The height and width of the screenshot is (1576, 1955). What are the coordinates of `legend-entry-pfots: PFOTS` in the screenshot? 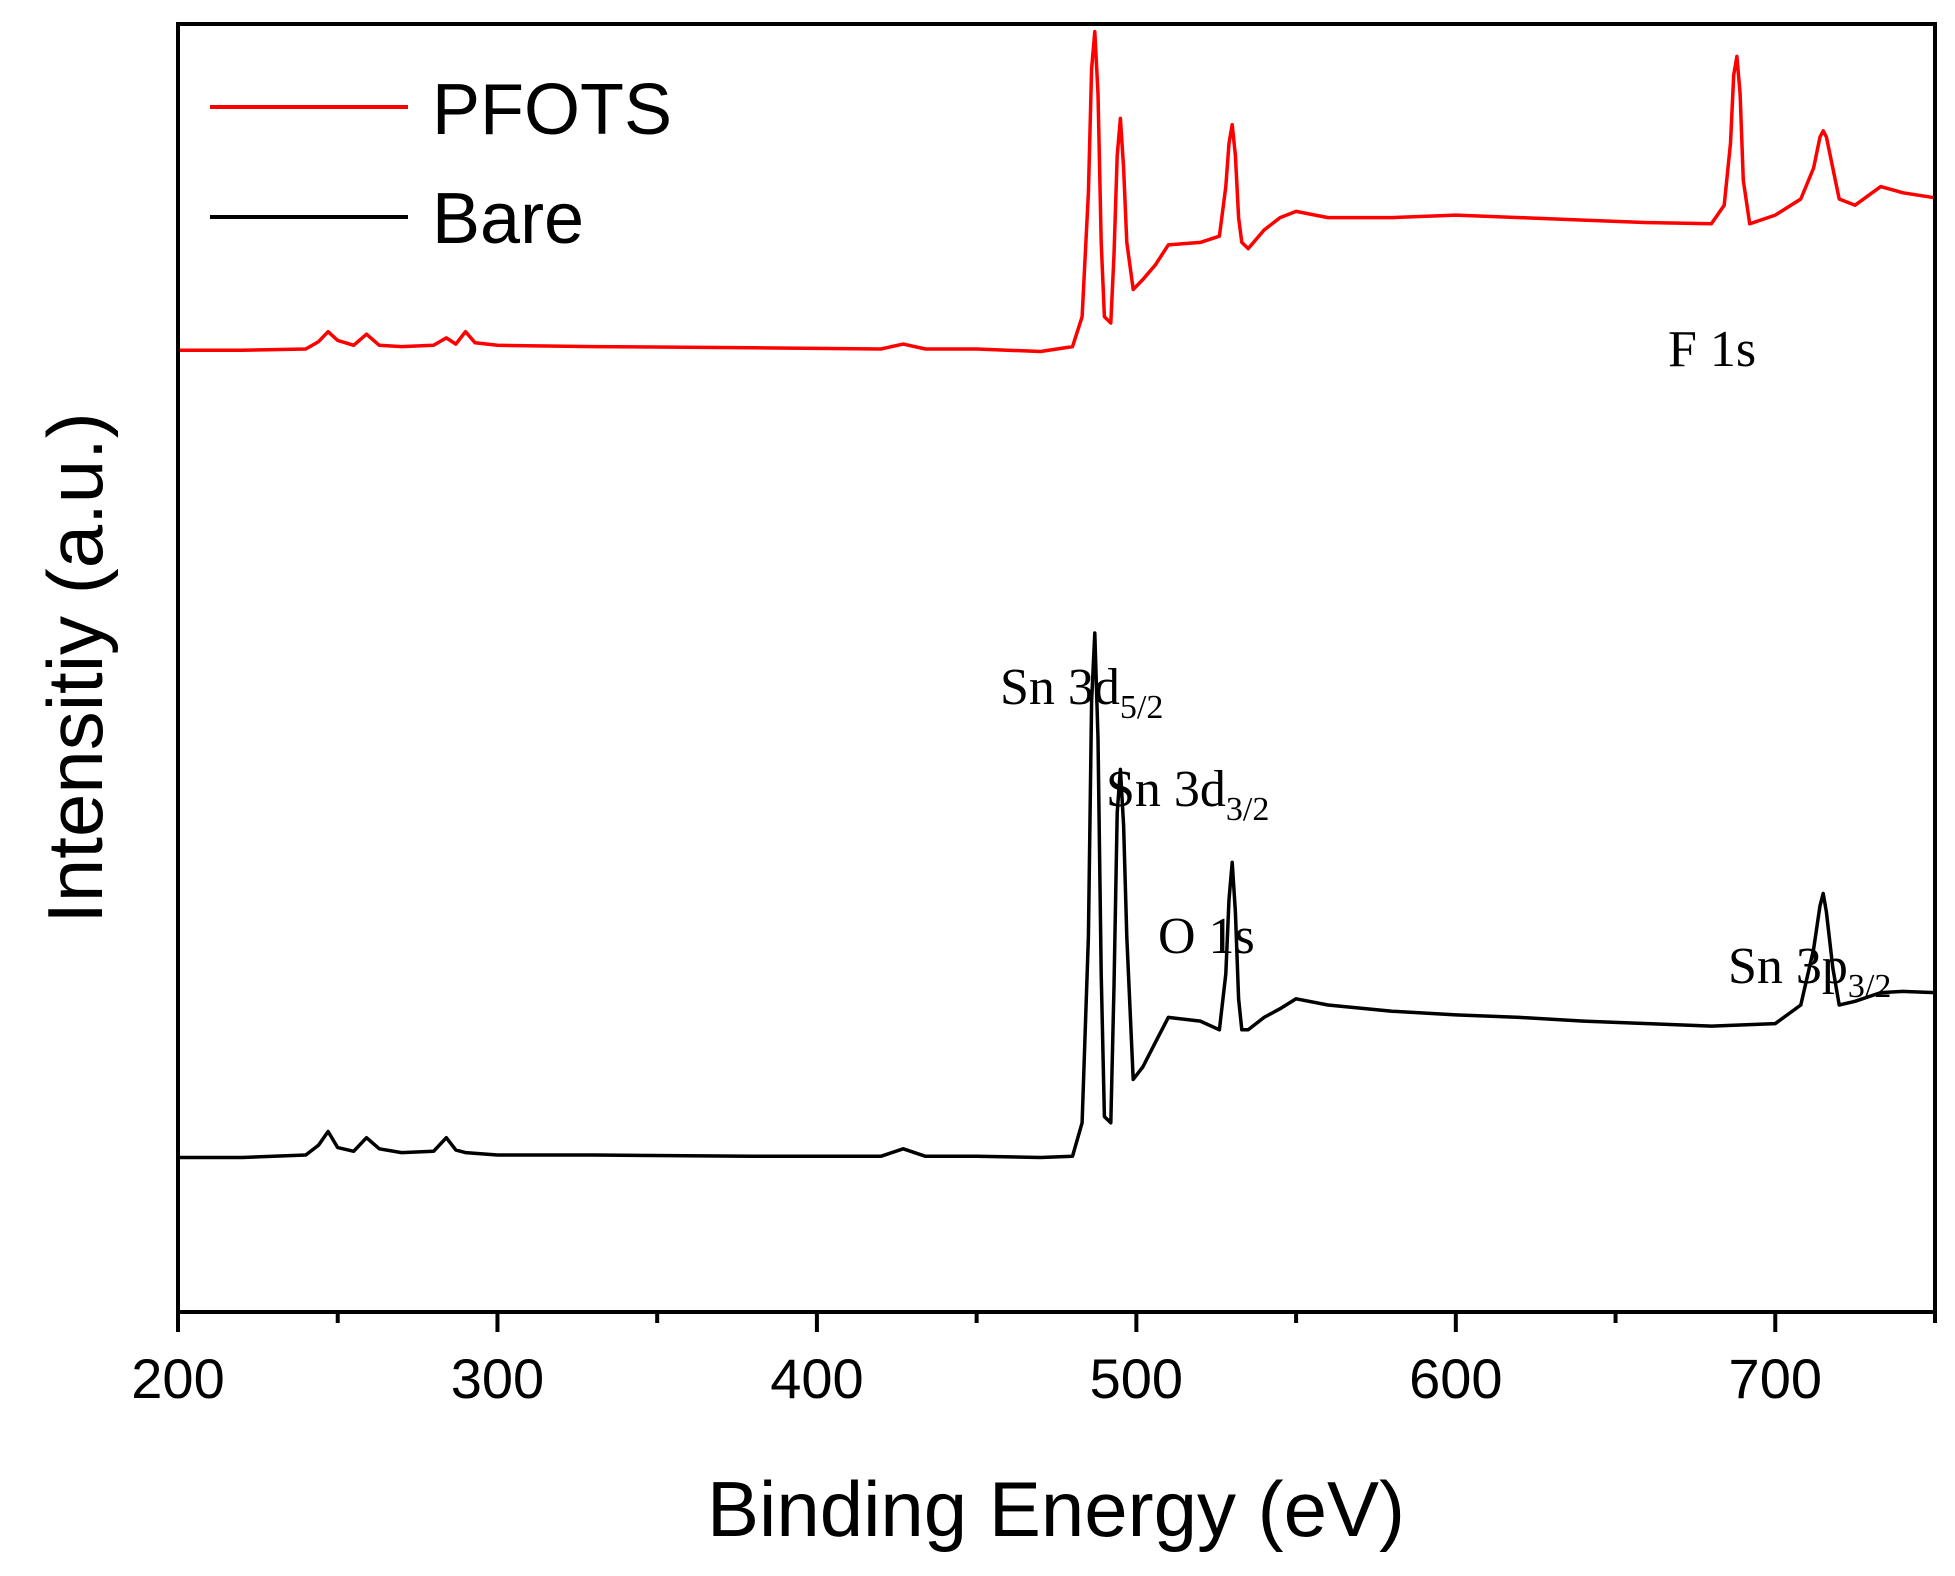 It's located at (441, 110).